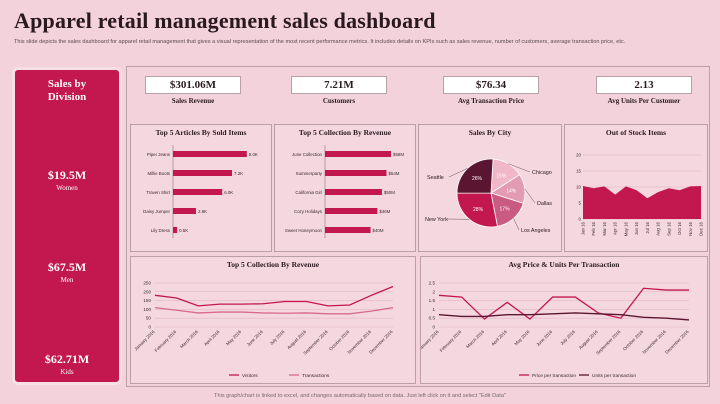 Image resolution: width=720 pixels, height=404 pixels. What do you see at coordinates (614, 376) in the screenshot?
I see `legend-label: Units per transaction` at bounding box center [614, 376].